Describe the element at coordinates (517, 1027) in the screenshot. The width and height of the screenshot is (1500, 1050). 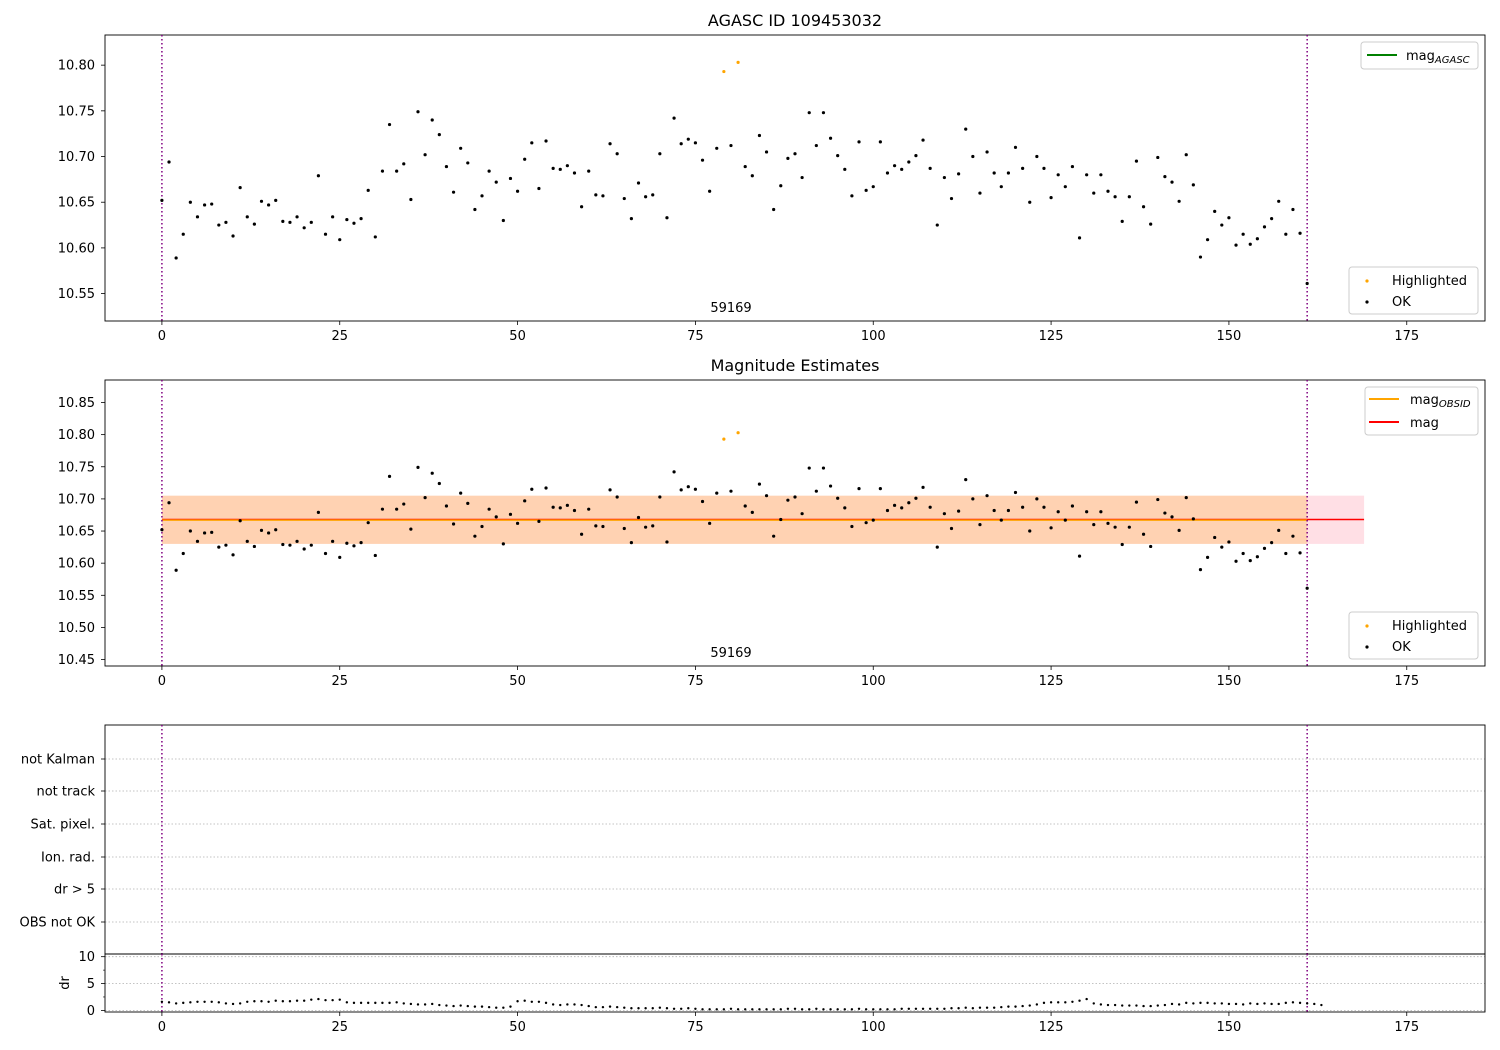
I see `x-tick-label: 50` at that location.